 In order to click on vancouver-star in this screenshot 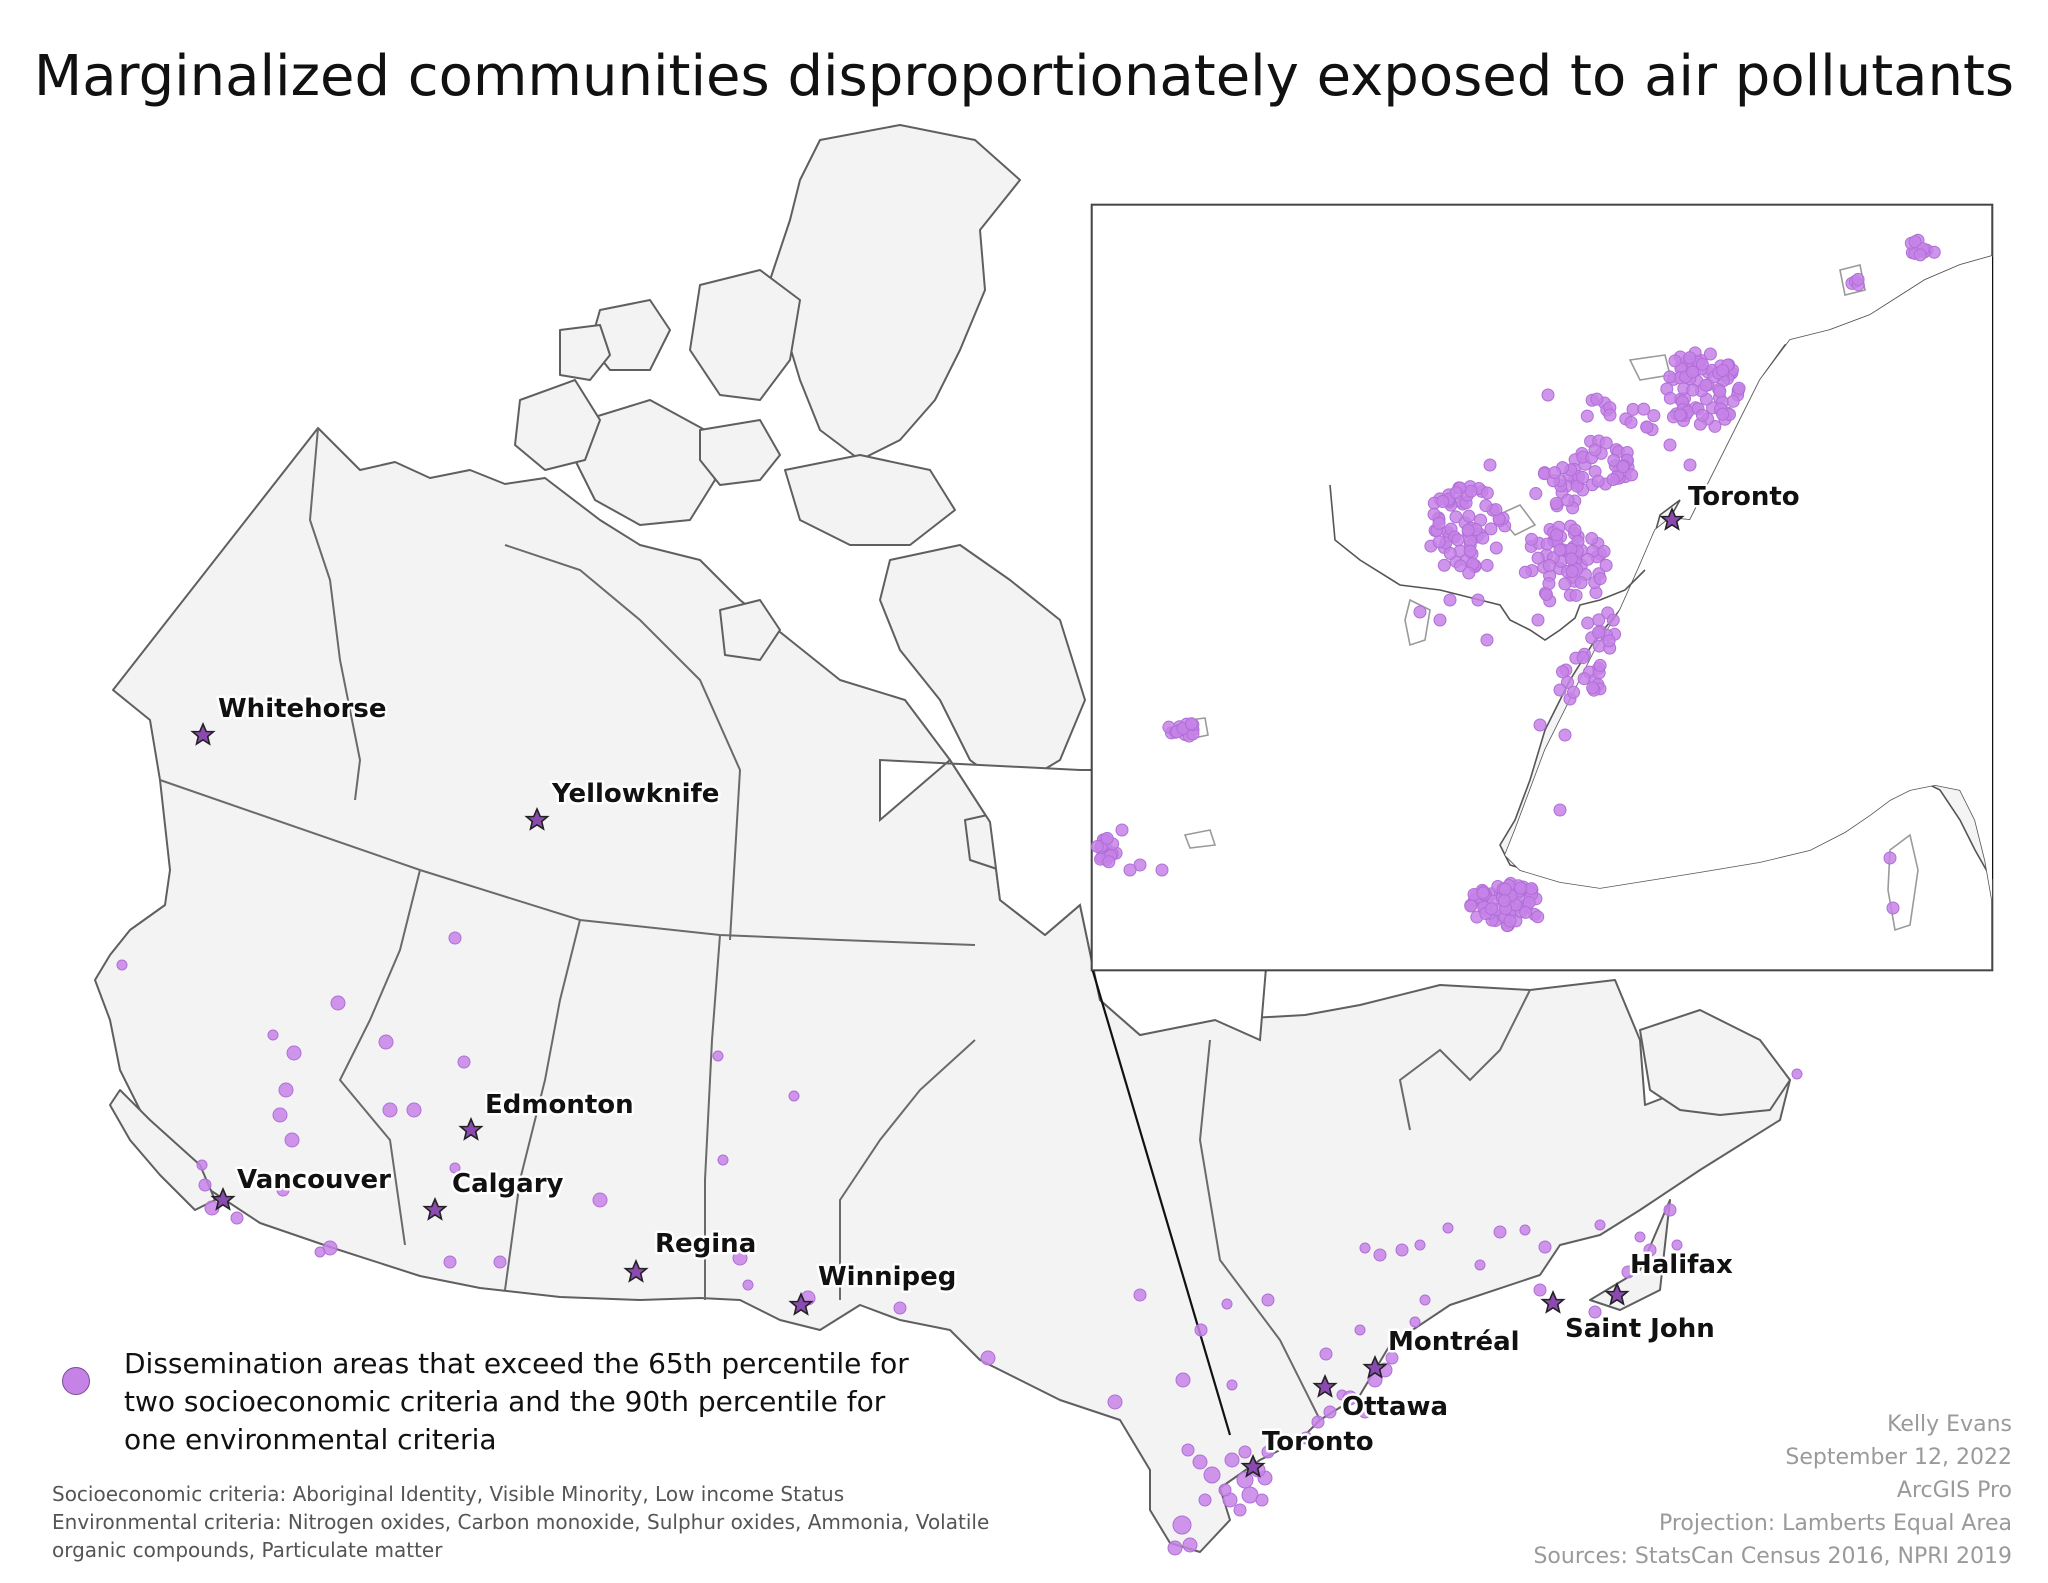, I will do `click(223, 1198)`.